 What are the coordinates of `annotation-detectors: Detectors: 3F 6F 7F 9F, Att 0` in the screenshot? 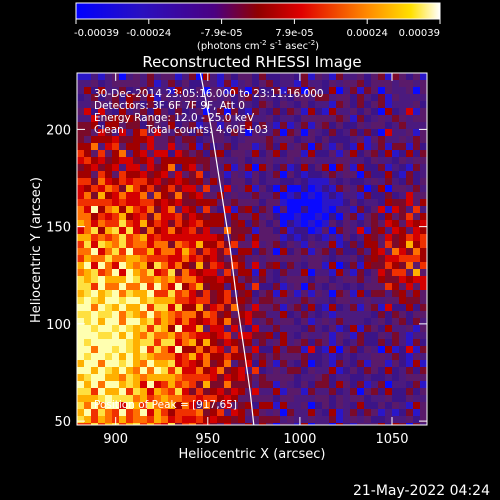 It's located at (169, 106).